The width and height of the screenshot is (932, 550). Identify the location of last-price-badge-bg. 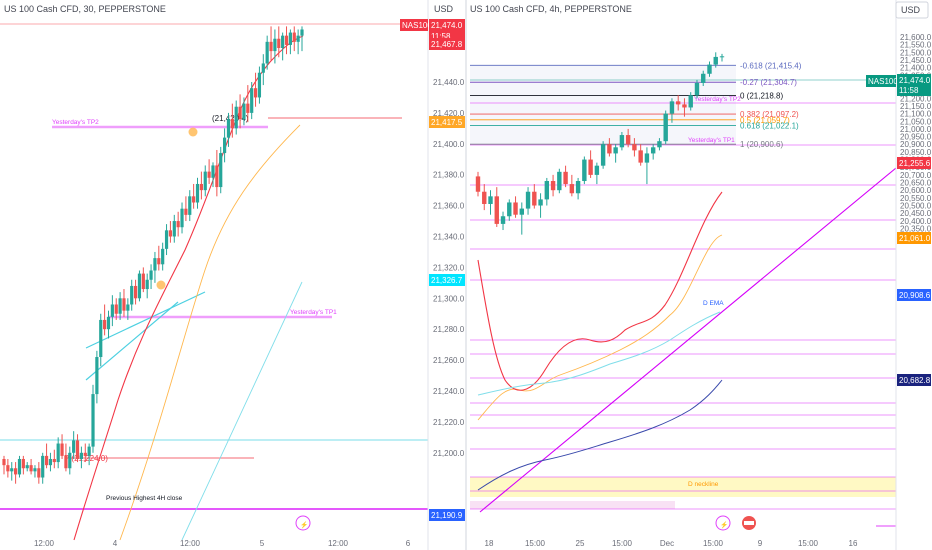
(447, 25).